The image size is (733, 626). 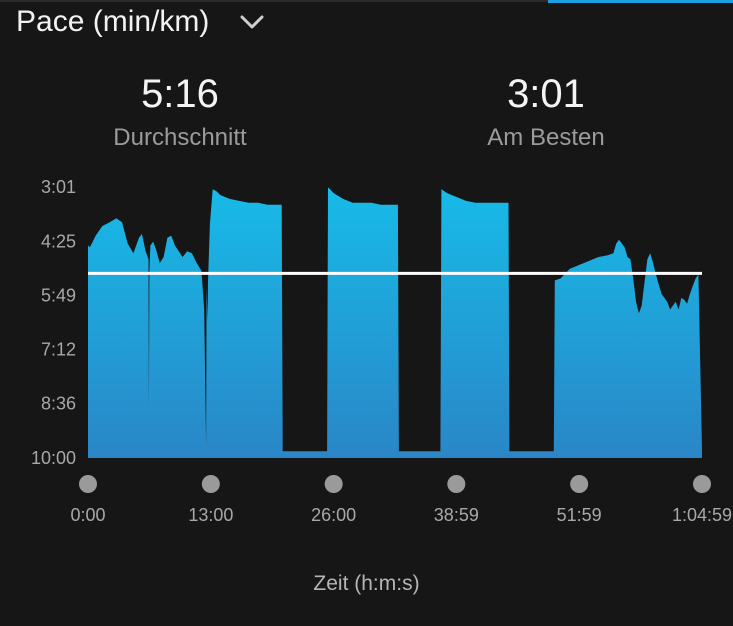 I want to click on x-tick-label: 0:00, so click(x=87, y=515).